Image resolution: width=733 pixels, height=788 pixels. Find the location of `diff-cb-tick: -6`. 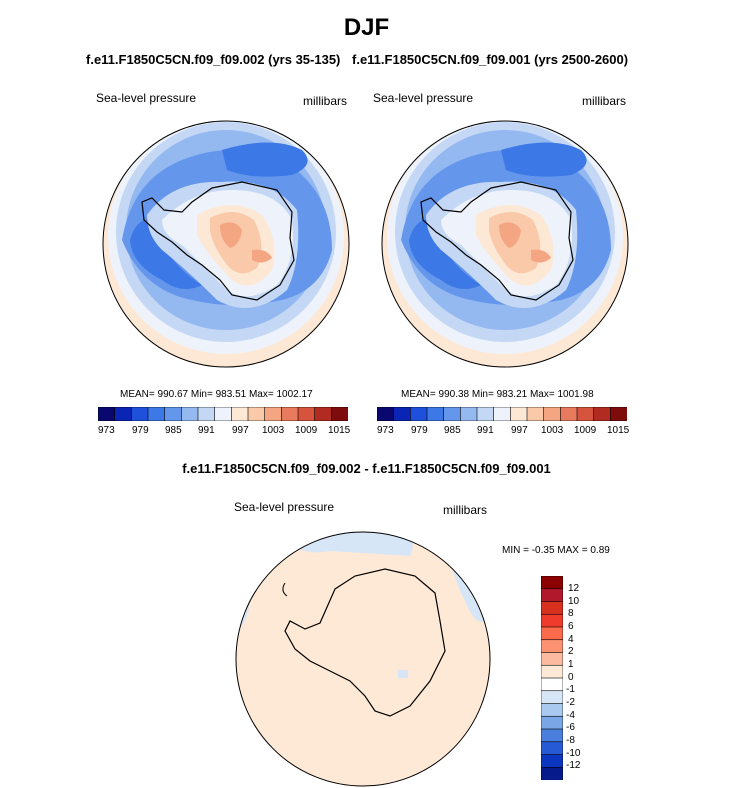

diff-cb-tick: -6 is located at coordinates (570, 727).